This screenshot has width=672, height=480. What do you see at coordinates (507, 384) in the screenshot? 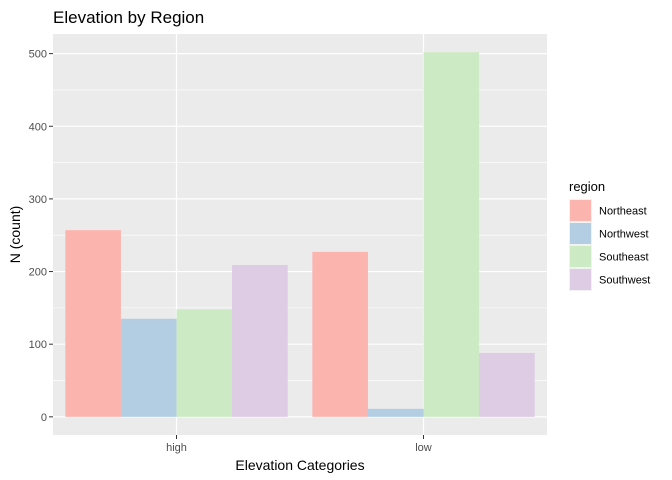
I see `bar-southwest-low` at bounding box center [507, 384].